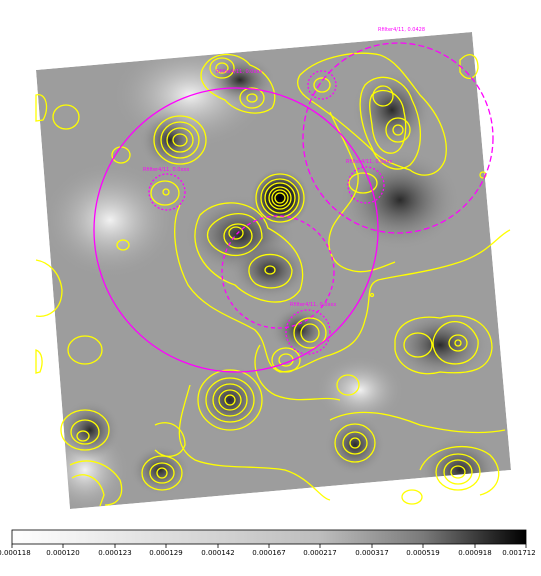  Describe the element at coordinates (166, 553) in the screenshot. I see `colorbar-tick-label: 0.000129` at that location.